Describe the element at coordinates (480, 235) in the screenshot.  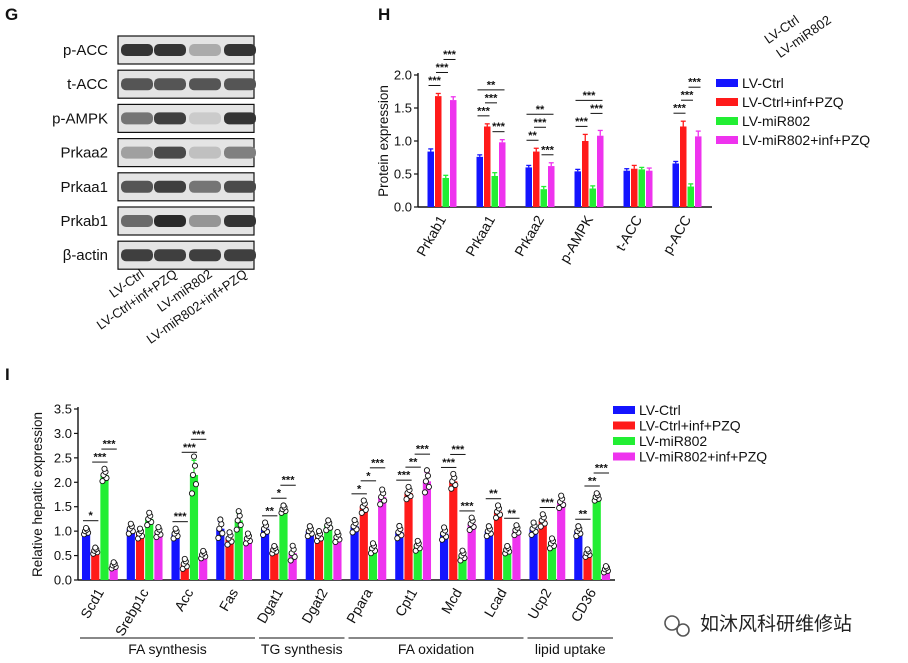
I see `category-label: Prkaa1` at that location.